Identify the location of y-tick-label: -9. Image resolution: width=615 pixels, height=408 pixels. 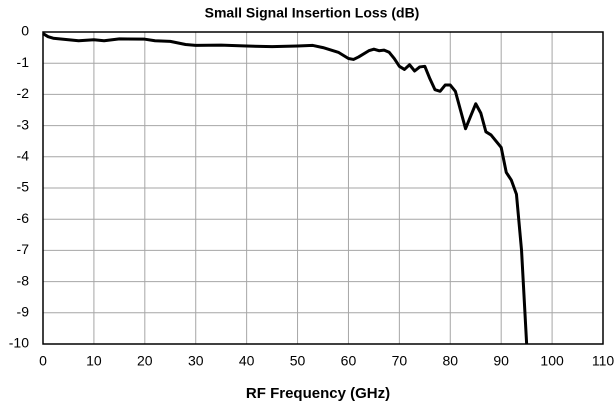
(23, 312).